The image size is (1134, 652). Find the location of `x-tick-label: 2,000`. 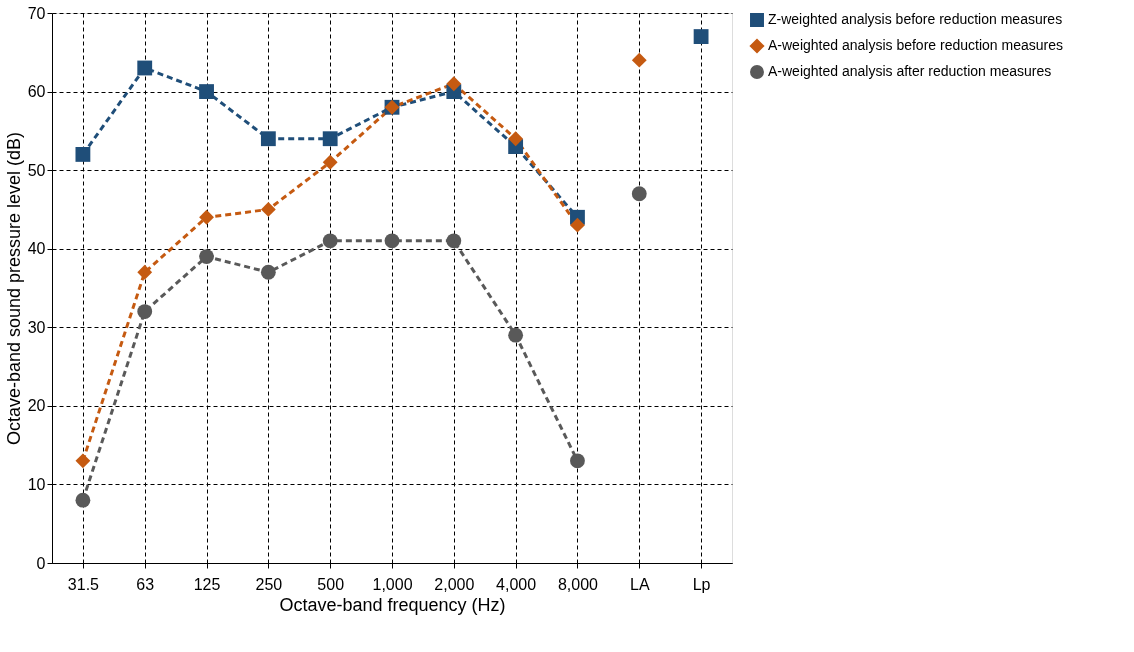

x-tick-label: 2,000 is located at coordinates (454, 584).